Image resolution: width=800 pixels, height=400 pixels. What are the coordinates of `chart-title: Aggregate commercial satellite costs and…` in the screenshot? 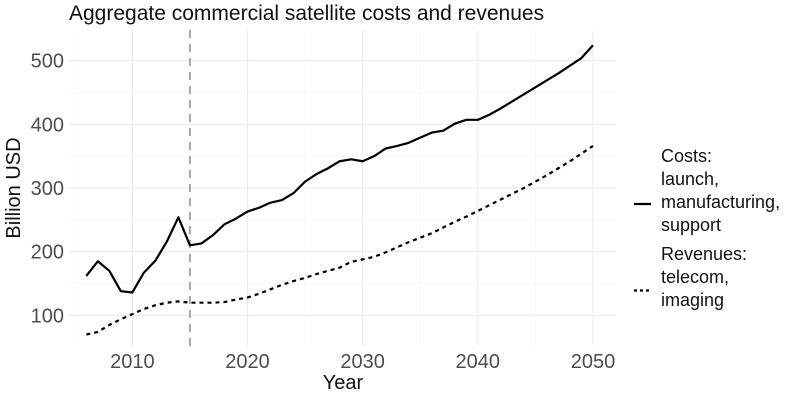 It's located at (306, 13).